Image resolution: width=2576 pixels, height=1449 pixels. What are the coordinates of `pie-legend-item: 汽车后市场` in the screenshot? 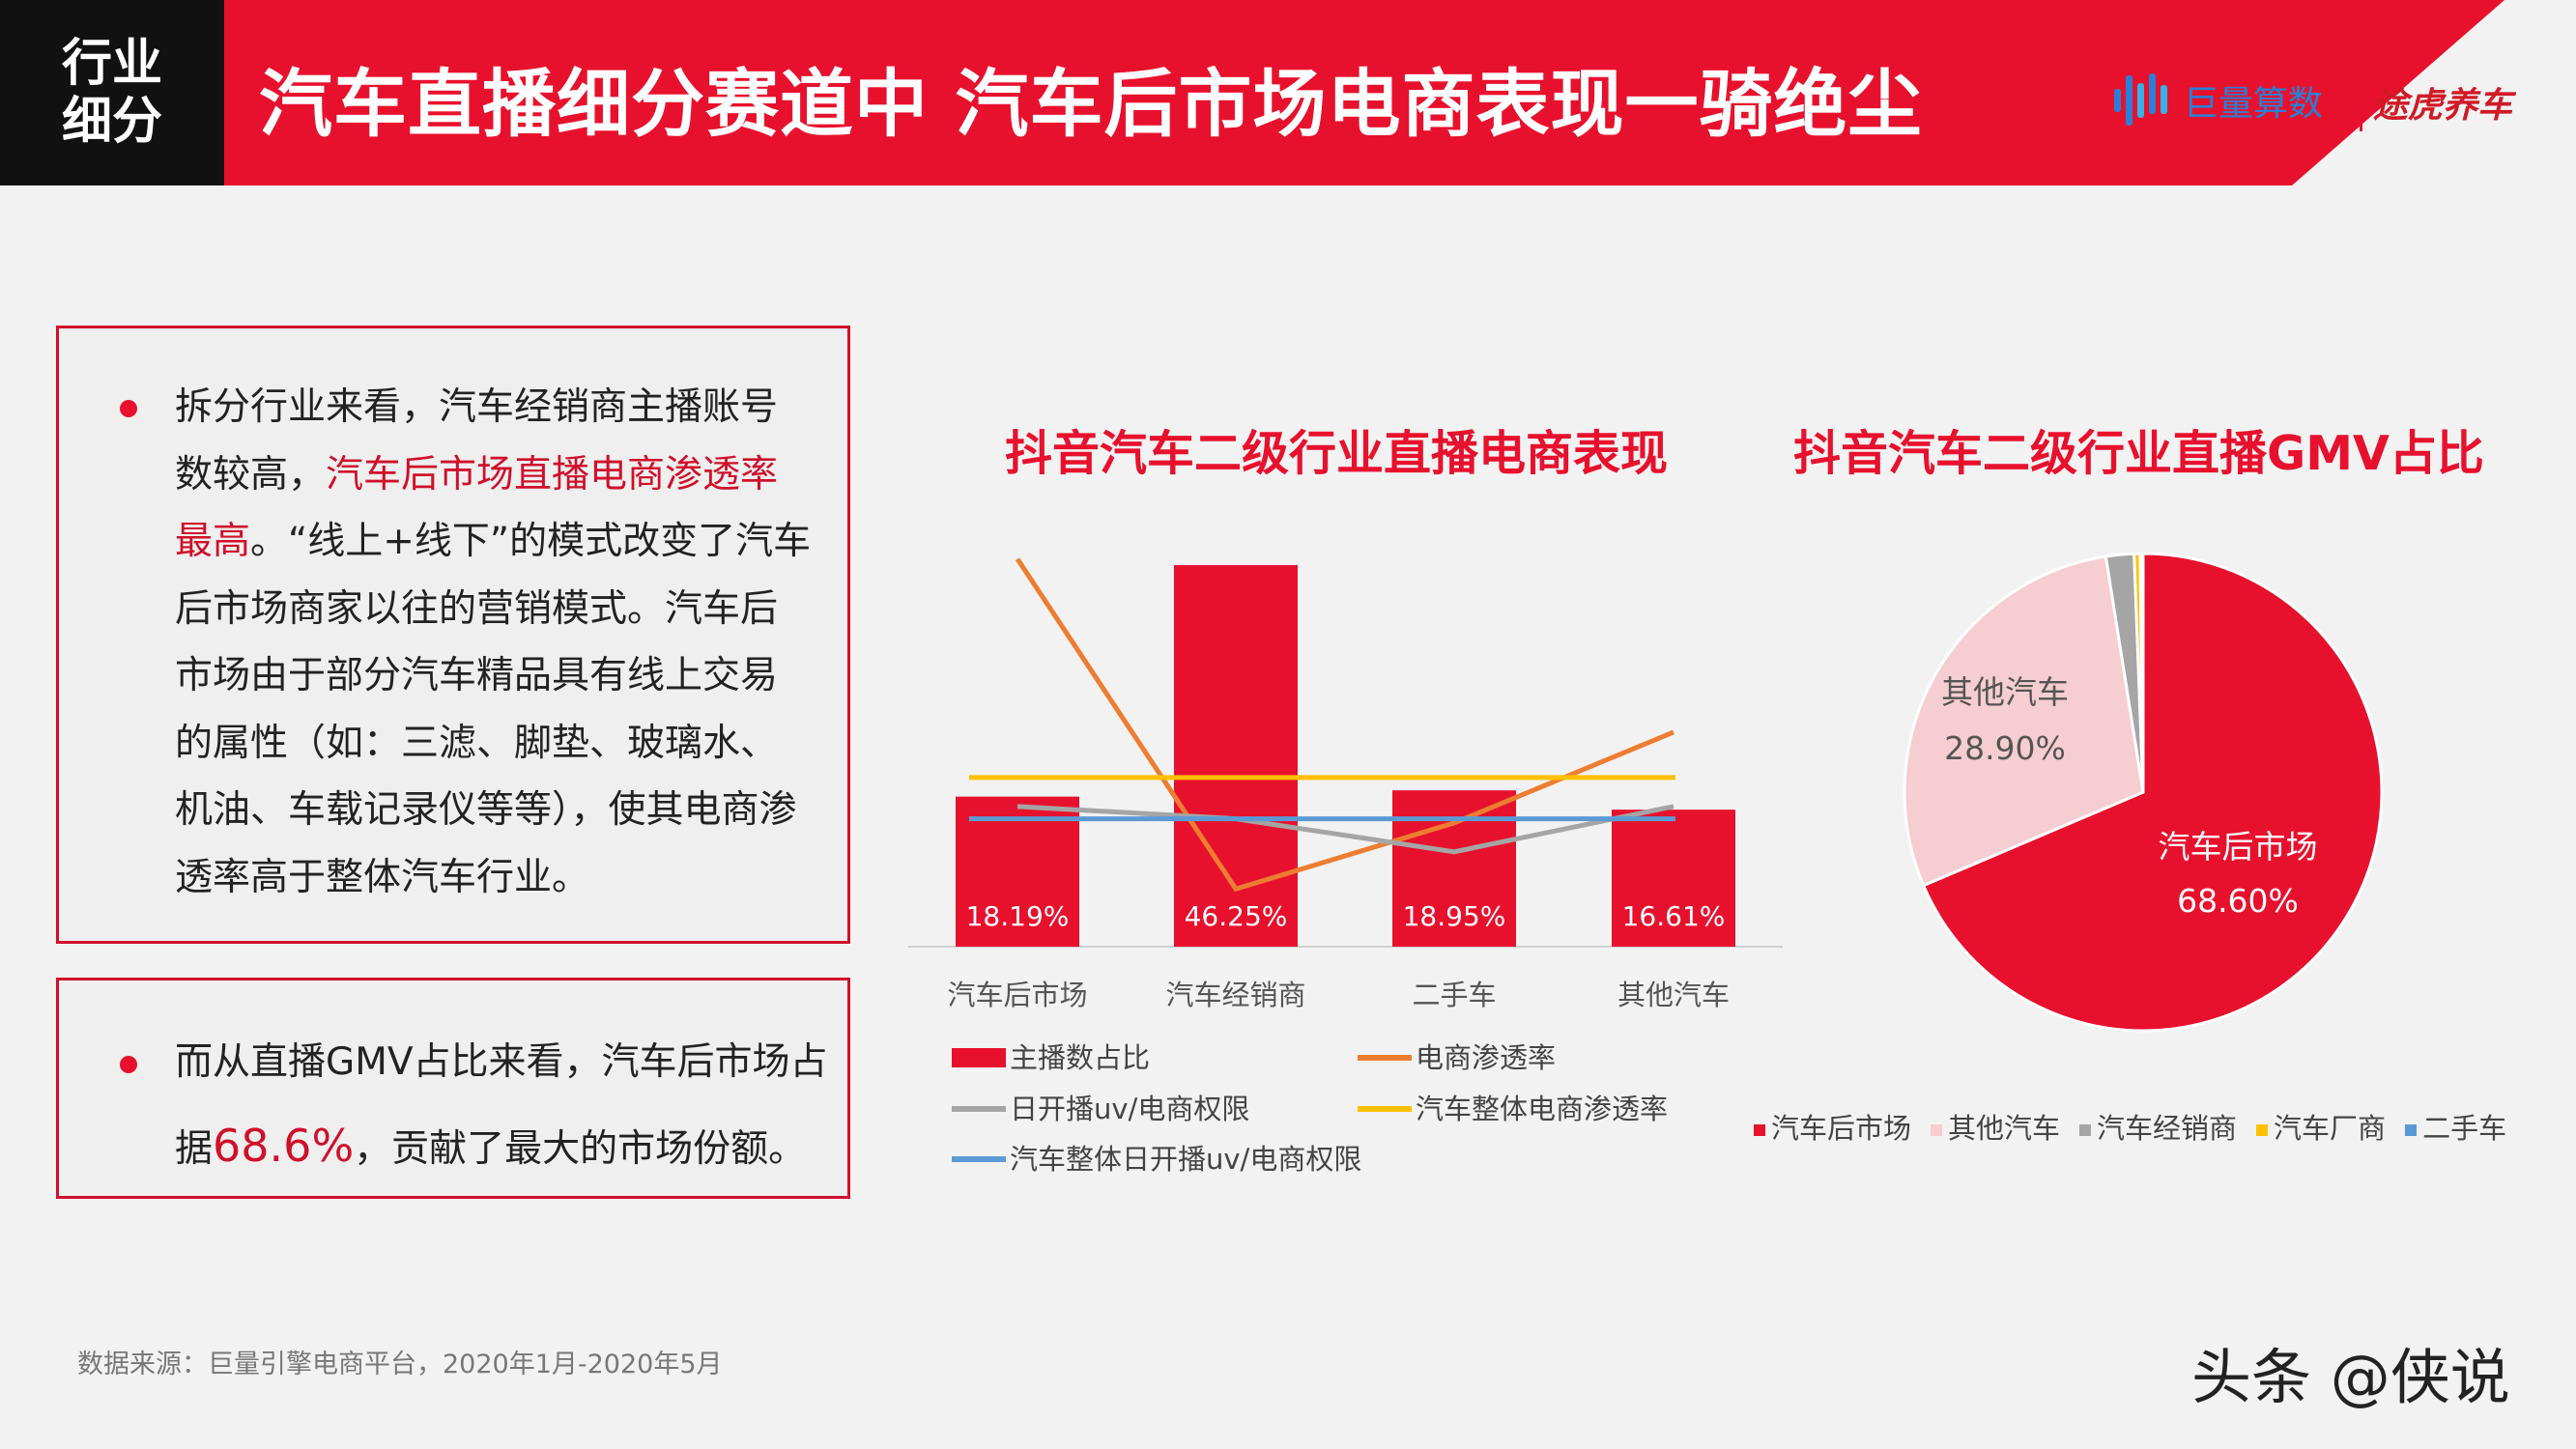 It's located at (1833, 1126).